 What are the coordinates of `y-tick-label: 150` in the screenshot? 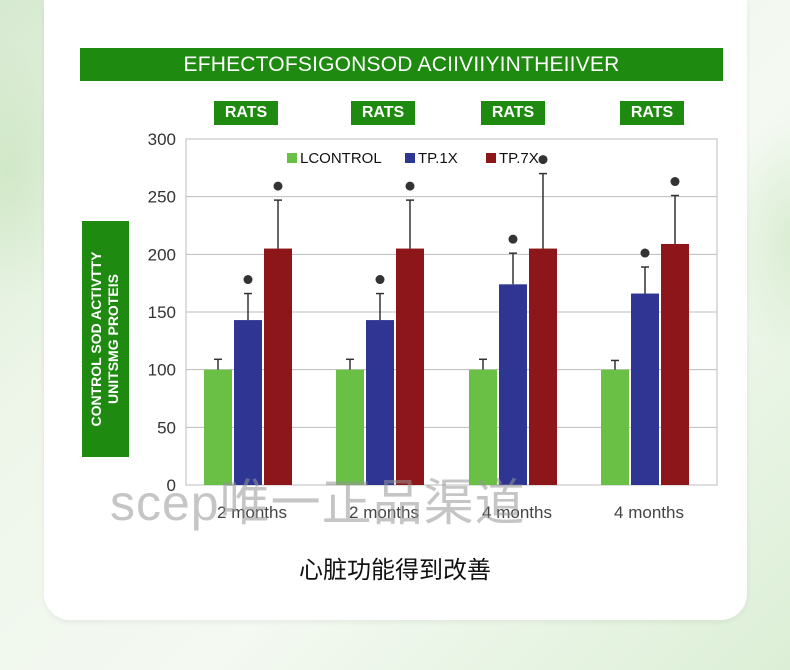 It's located at (162, 312).